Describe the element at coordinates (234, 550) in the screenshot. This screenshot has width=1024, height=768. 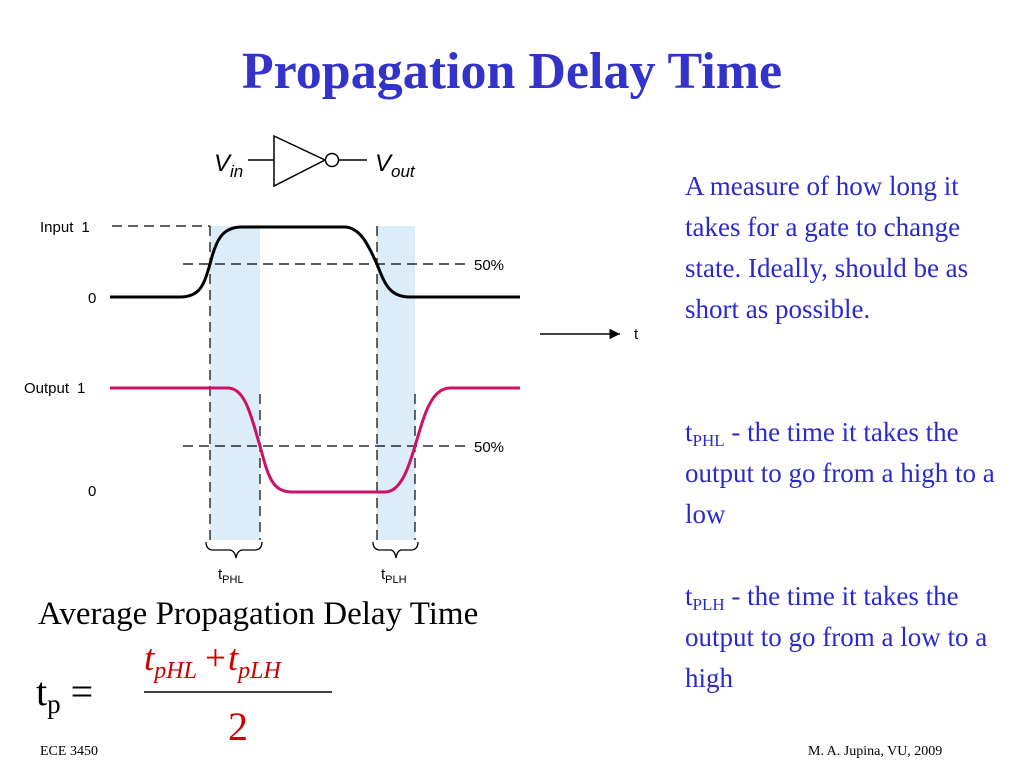
I see `tphl-brace` at that location.